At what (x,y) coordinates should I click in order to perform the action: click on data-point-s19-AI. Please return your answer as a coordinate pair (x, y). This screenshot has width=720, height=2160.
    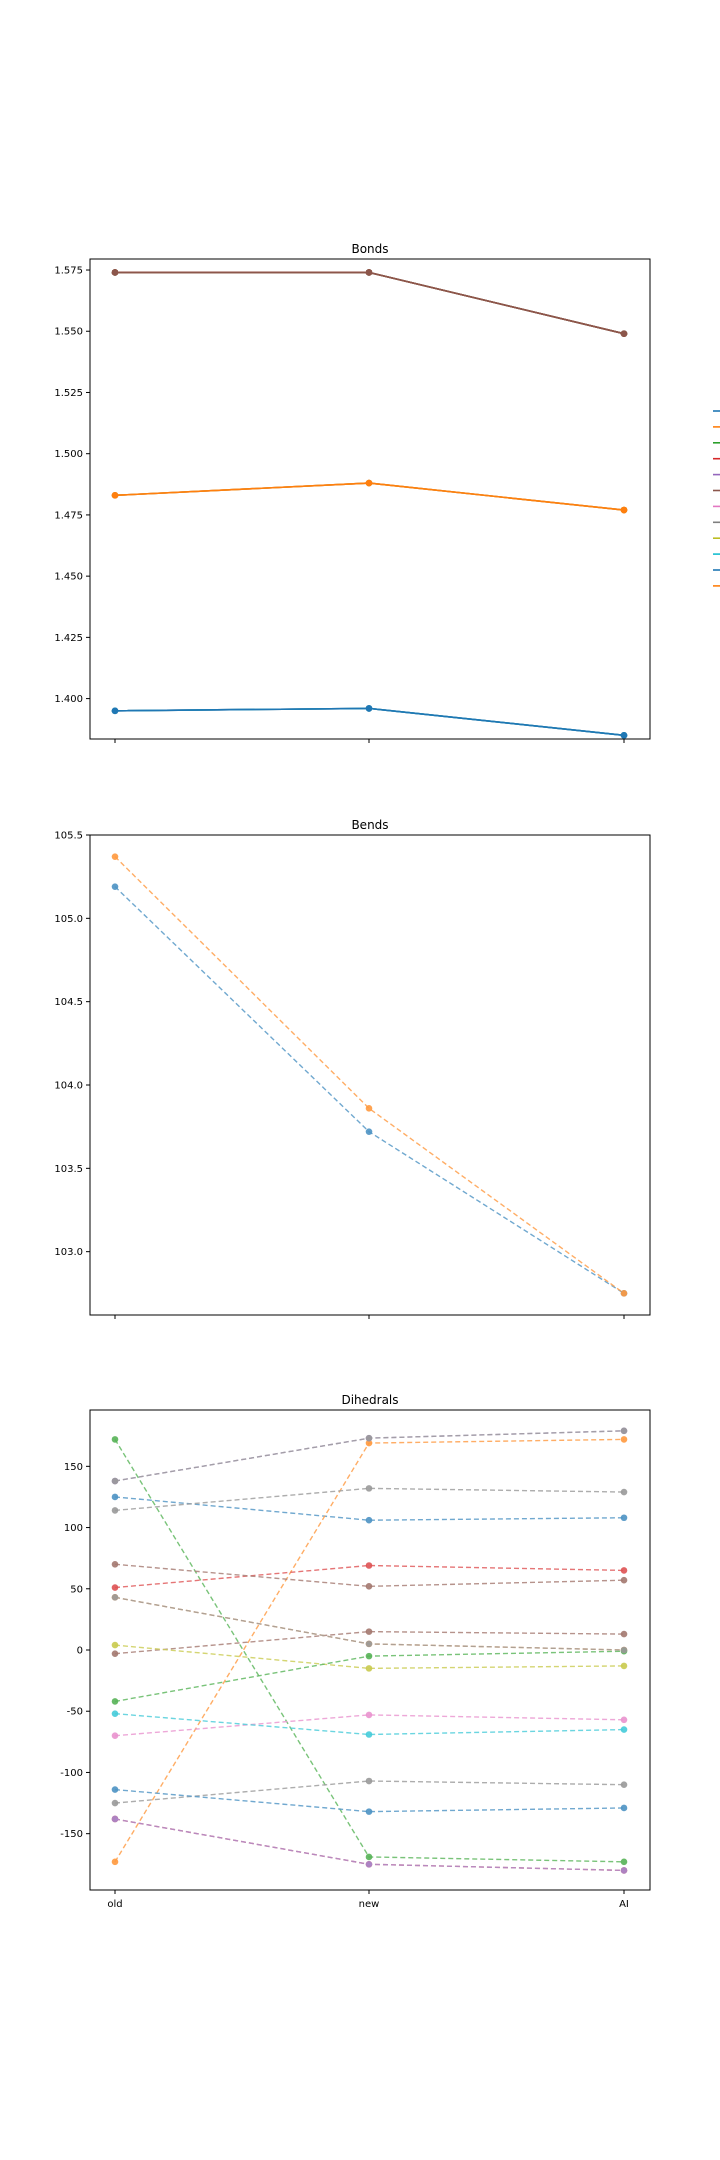
    Looking at the image, I should click on (624, 1650).